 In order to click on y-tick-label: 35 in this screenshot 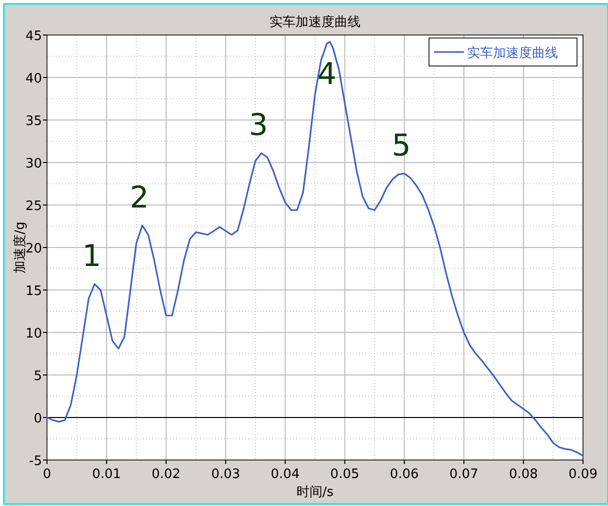, I will do `click(33, 121)`.